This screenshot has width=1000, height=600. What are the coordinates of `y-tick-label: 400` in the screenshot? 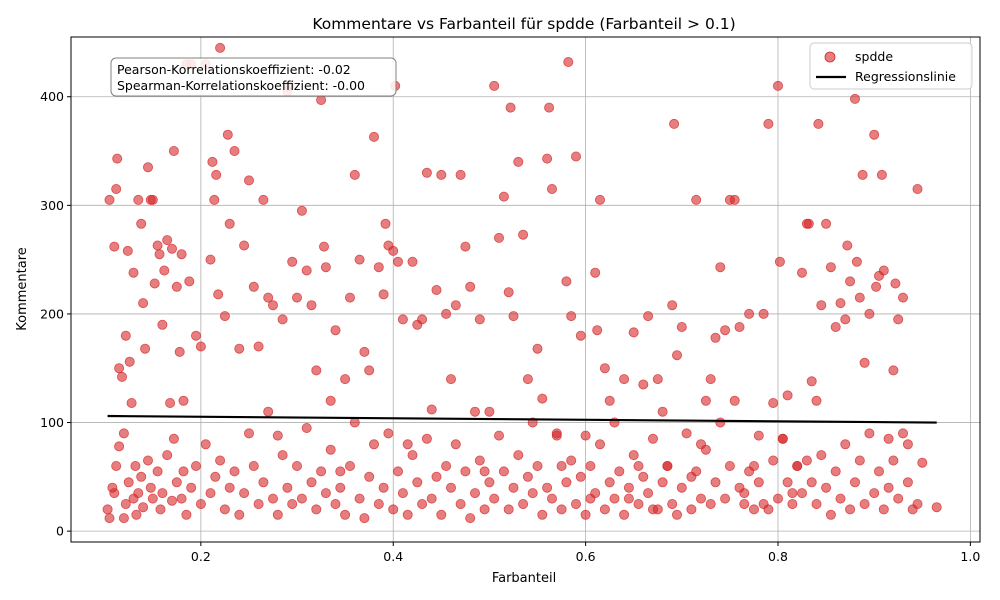 It's located at (52, 96).